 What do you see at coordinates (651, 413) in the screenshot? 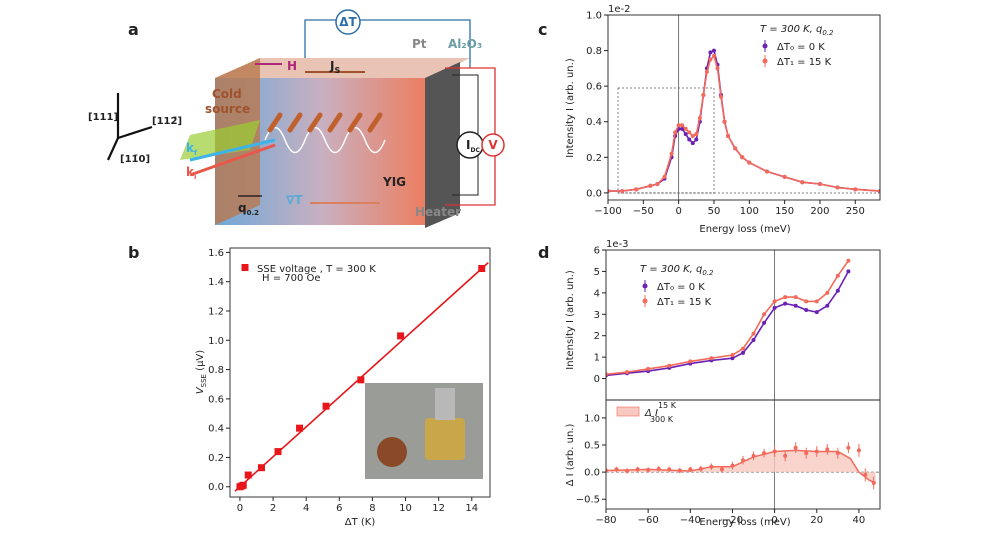
I see `label: Δ I` at bounding box center [651, 413].